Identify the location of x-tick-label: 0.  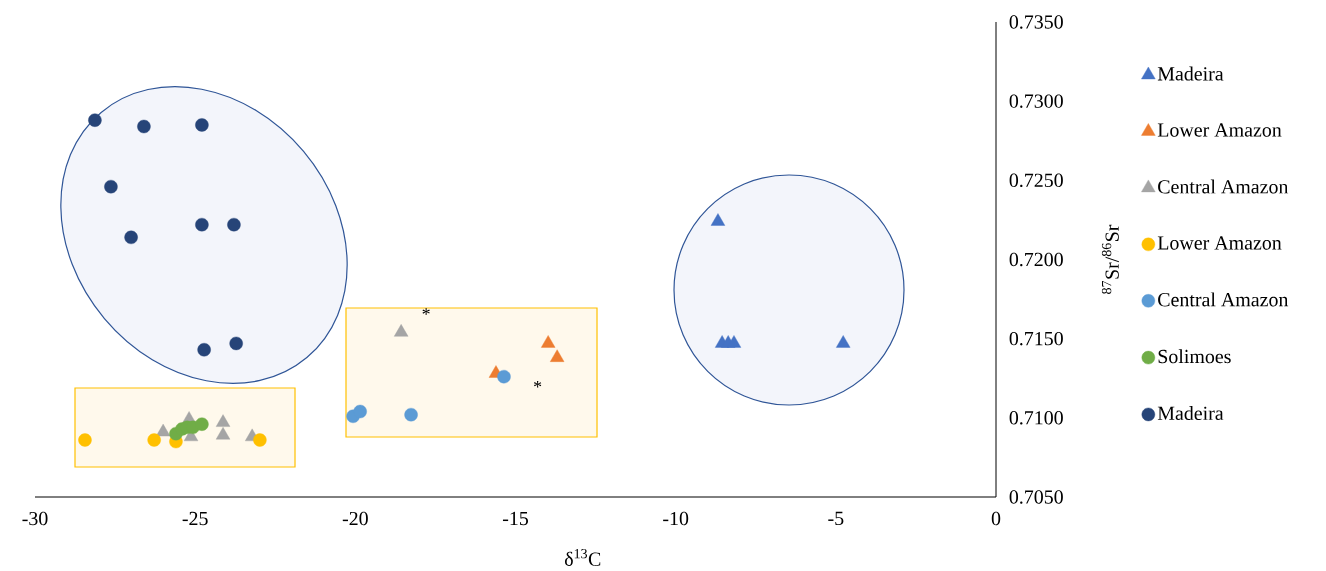
(996, 518).